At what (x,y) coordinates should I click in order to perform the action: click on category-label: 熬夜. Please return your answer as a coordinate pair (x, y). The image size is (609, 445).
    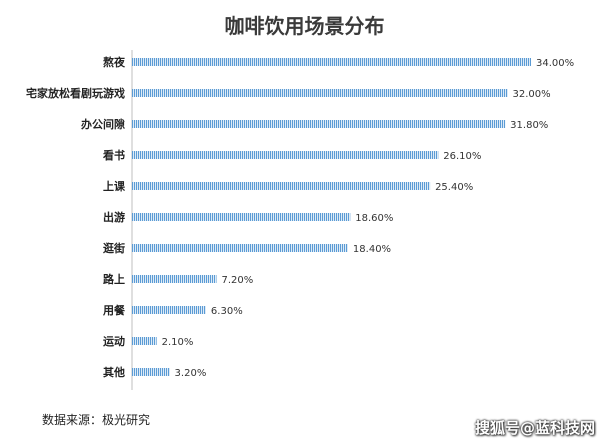
    Looking at the image, I should click on (114, 62).